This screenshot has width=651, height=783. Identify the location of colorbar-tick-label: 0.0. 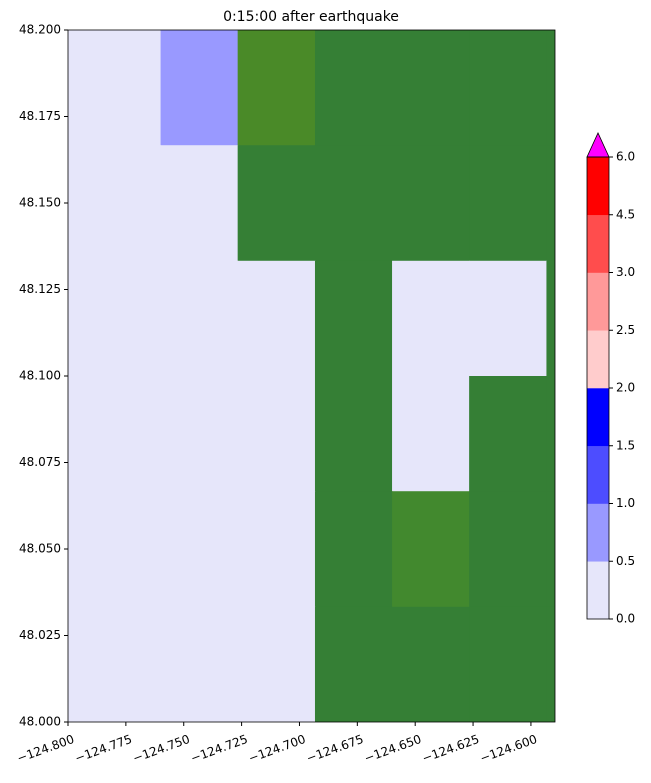
(625, 619).